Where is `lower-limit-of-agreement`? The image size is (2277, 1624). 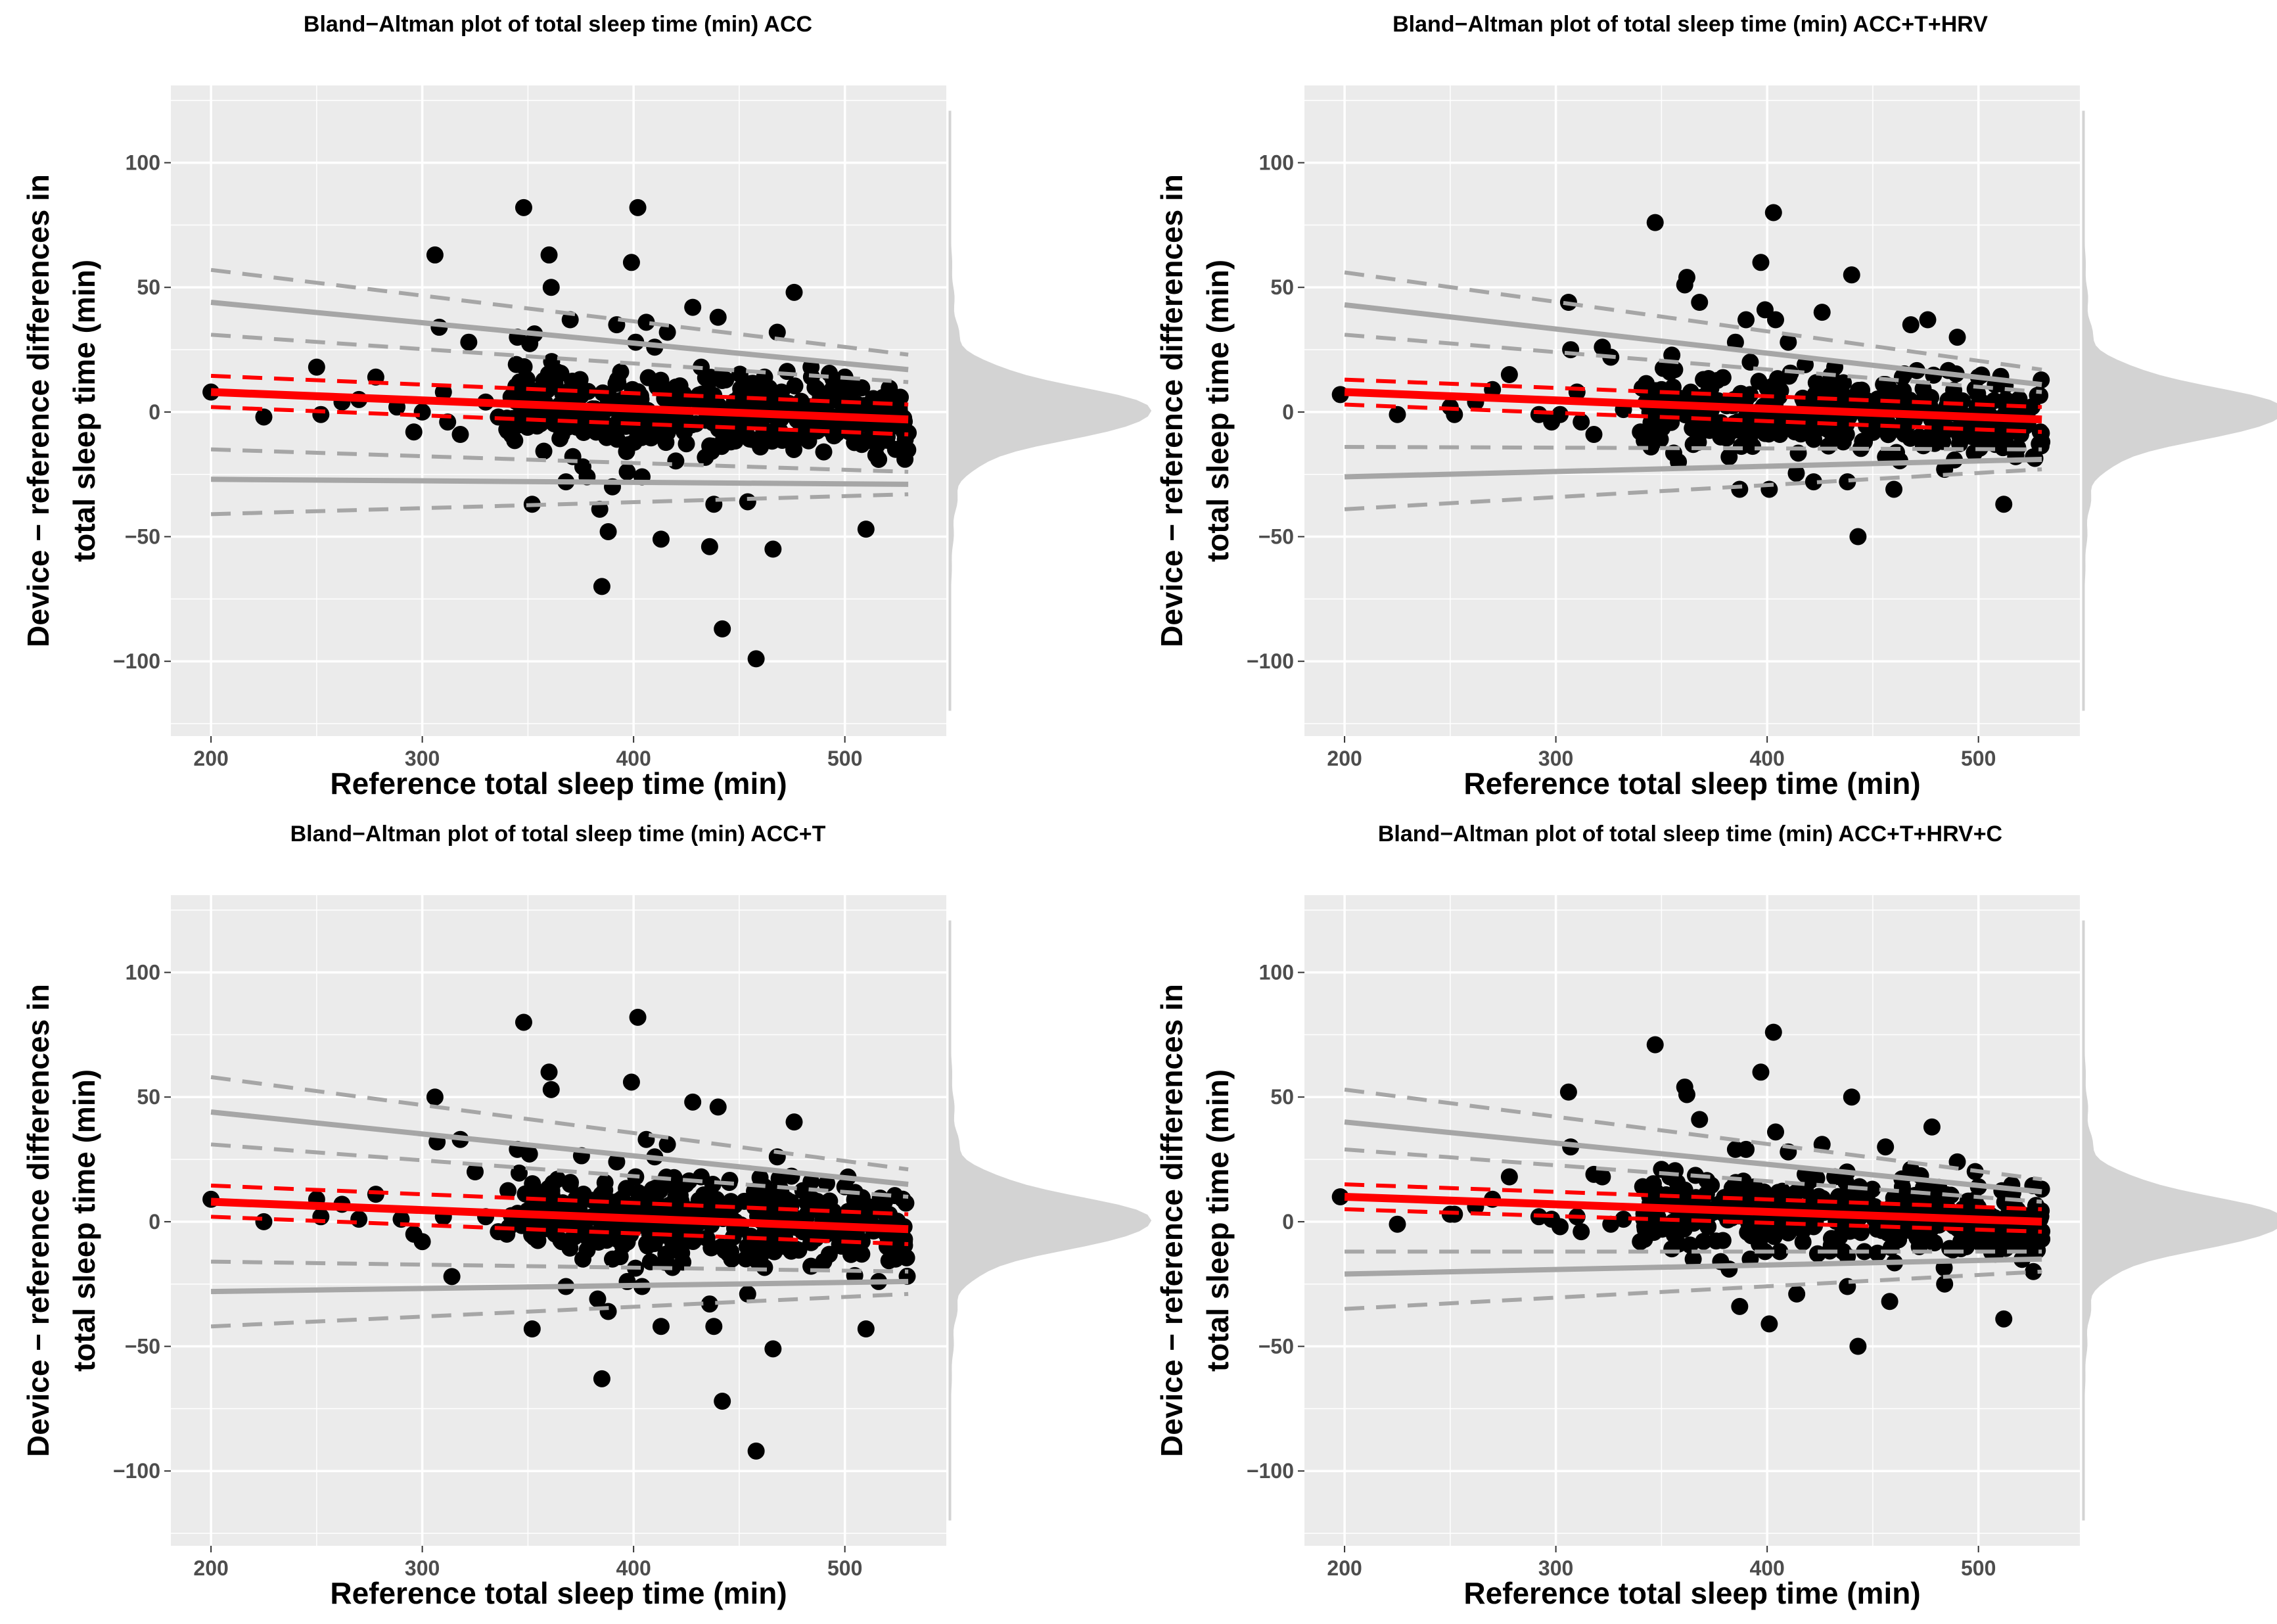 lower-limit-of-agreement is located at coordinates (1693, 1267).